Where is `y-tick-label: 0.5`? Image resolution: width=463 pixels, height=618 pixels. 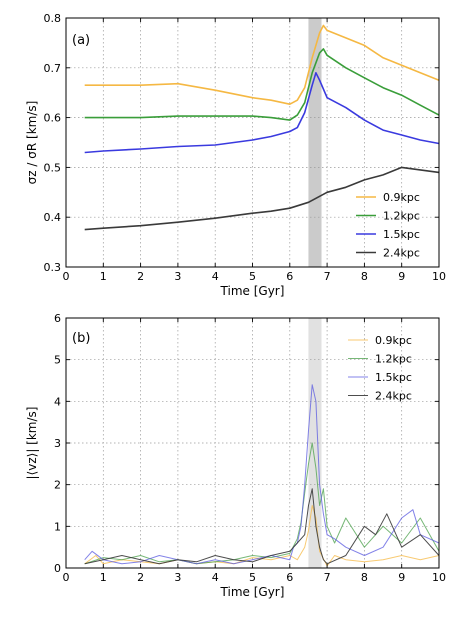
y-tick-label: 0.5 is located at coordinates (53, 167).